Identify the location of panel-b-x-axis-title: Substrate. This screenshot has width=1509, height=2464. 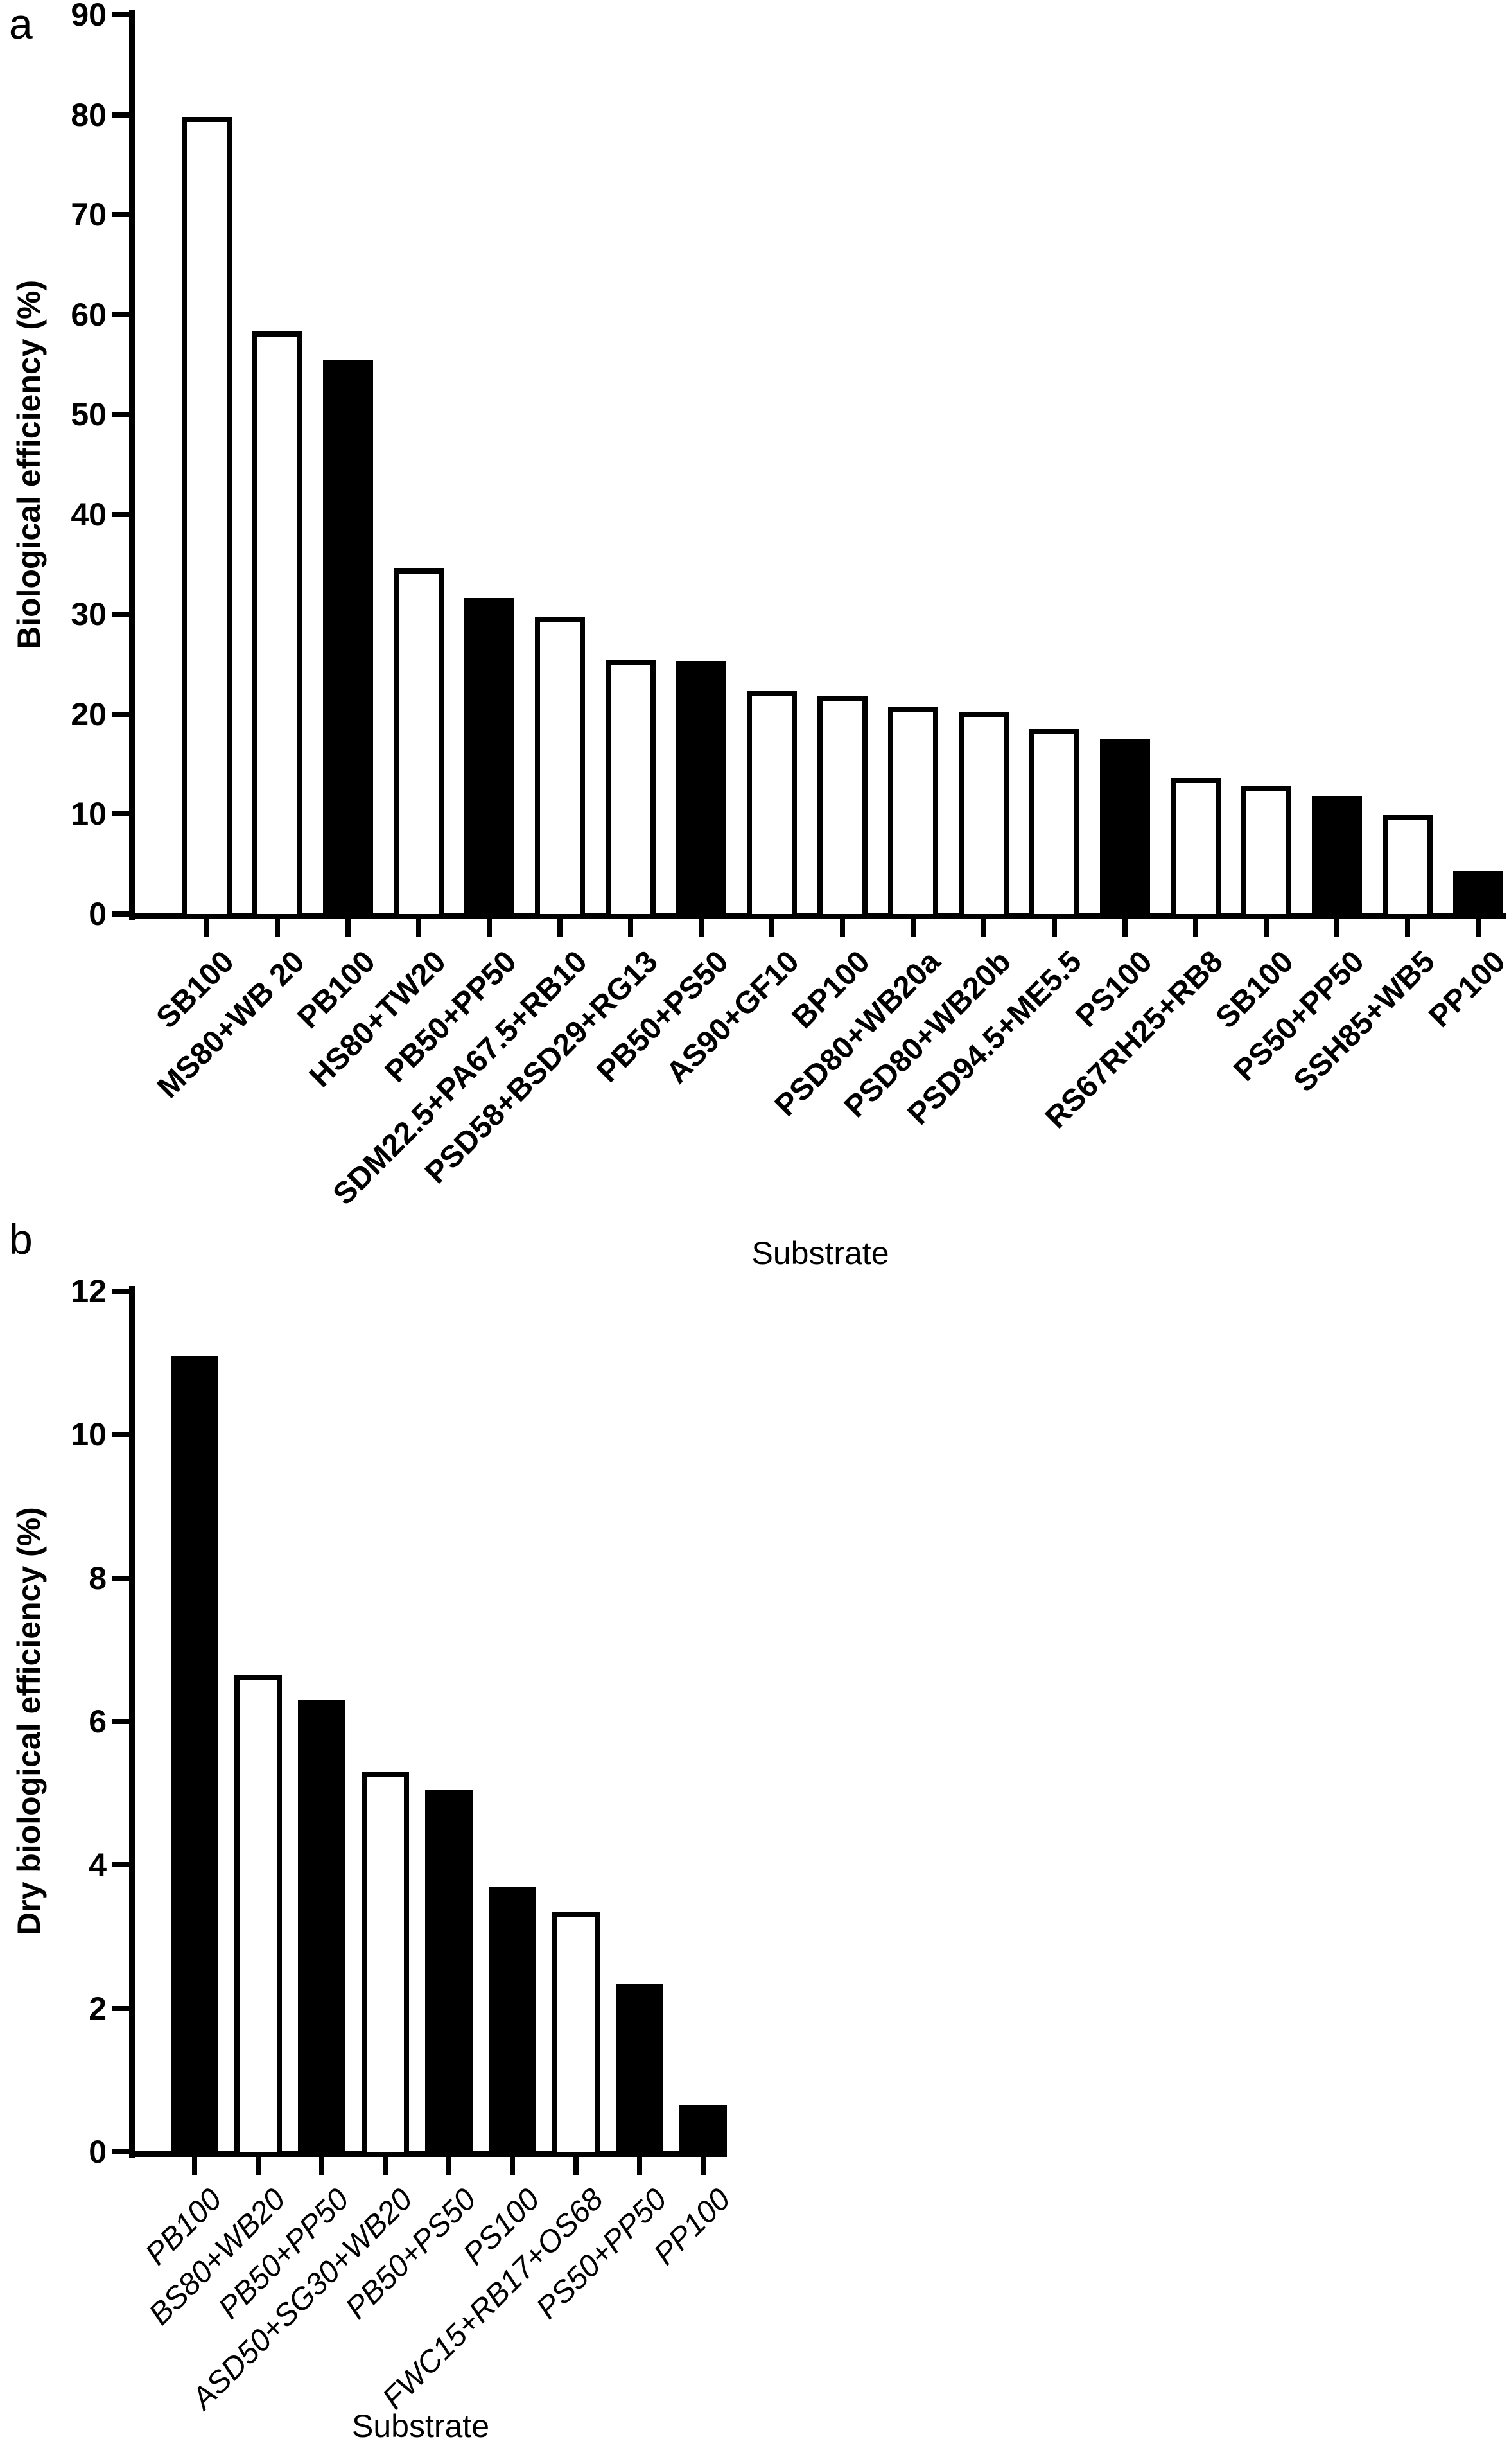
(420, 2426).